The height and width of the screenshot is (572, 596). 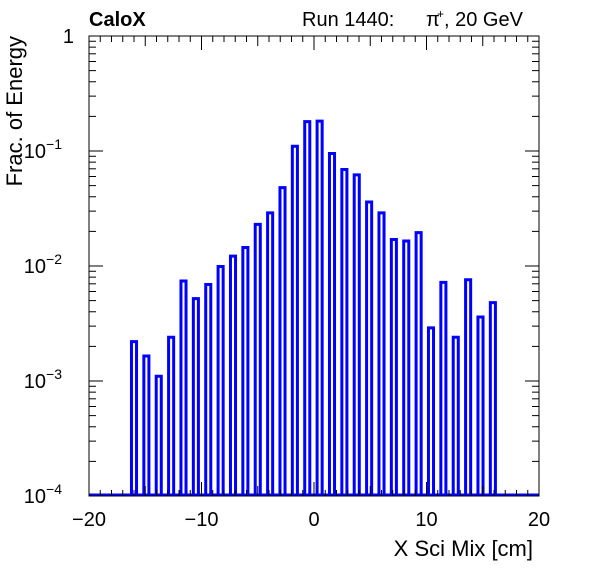 I want to click on x-tick-label: 10, so click(x=426, y=520).